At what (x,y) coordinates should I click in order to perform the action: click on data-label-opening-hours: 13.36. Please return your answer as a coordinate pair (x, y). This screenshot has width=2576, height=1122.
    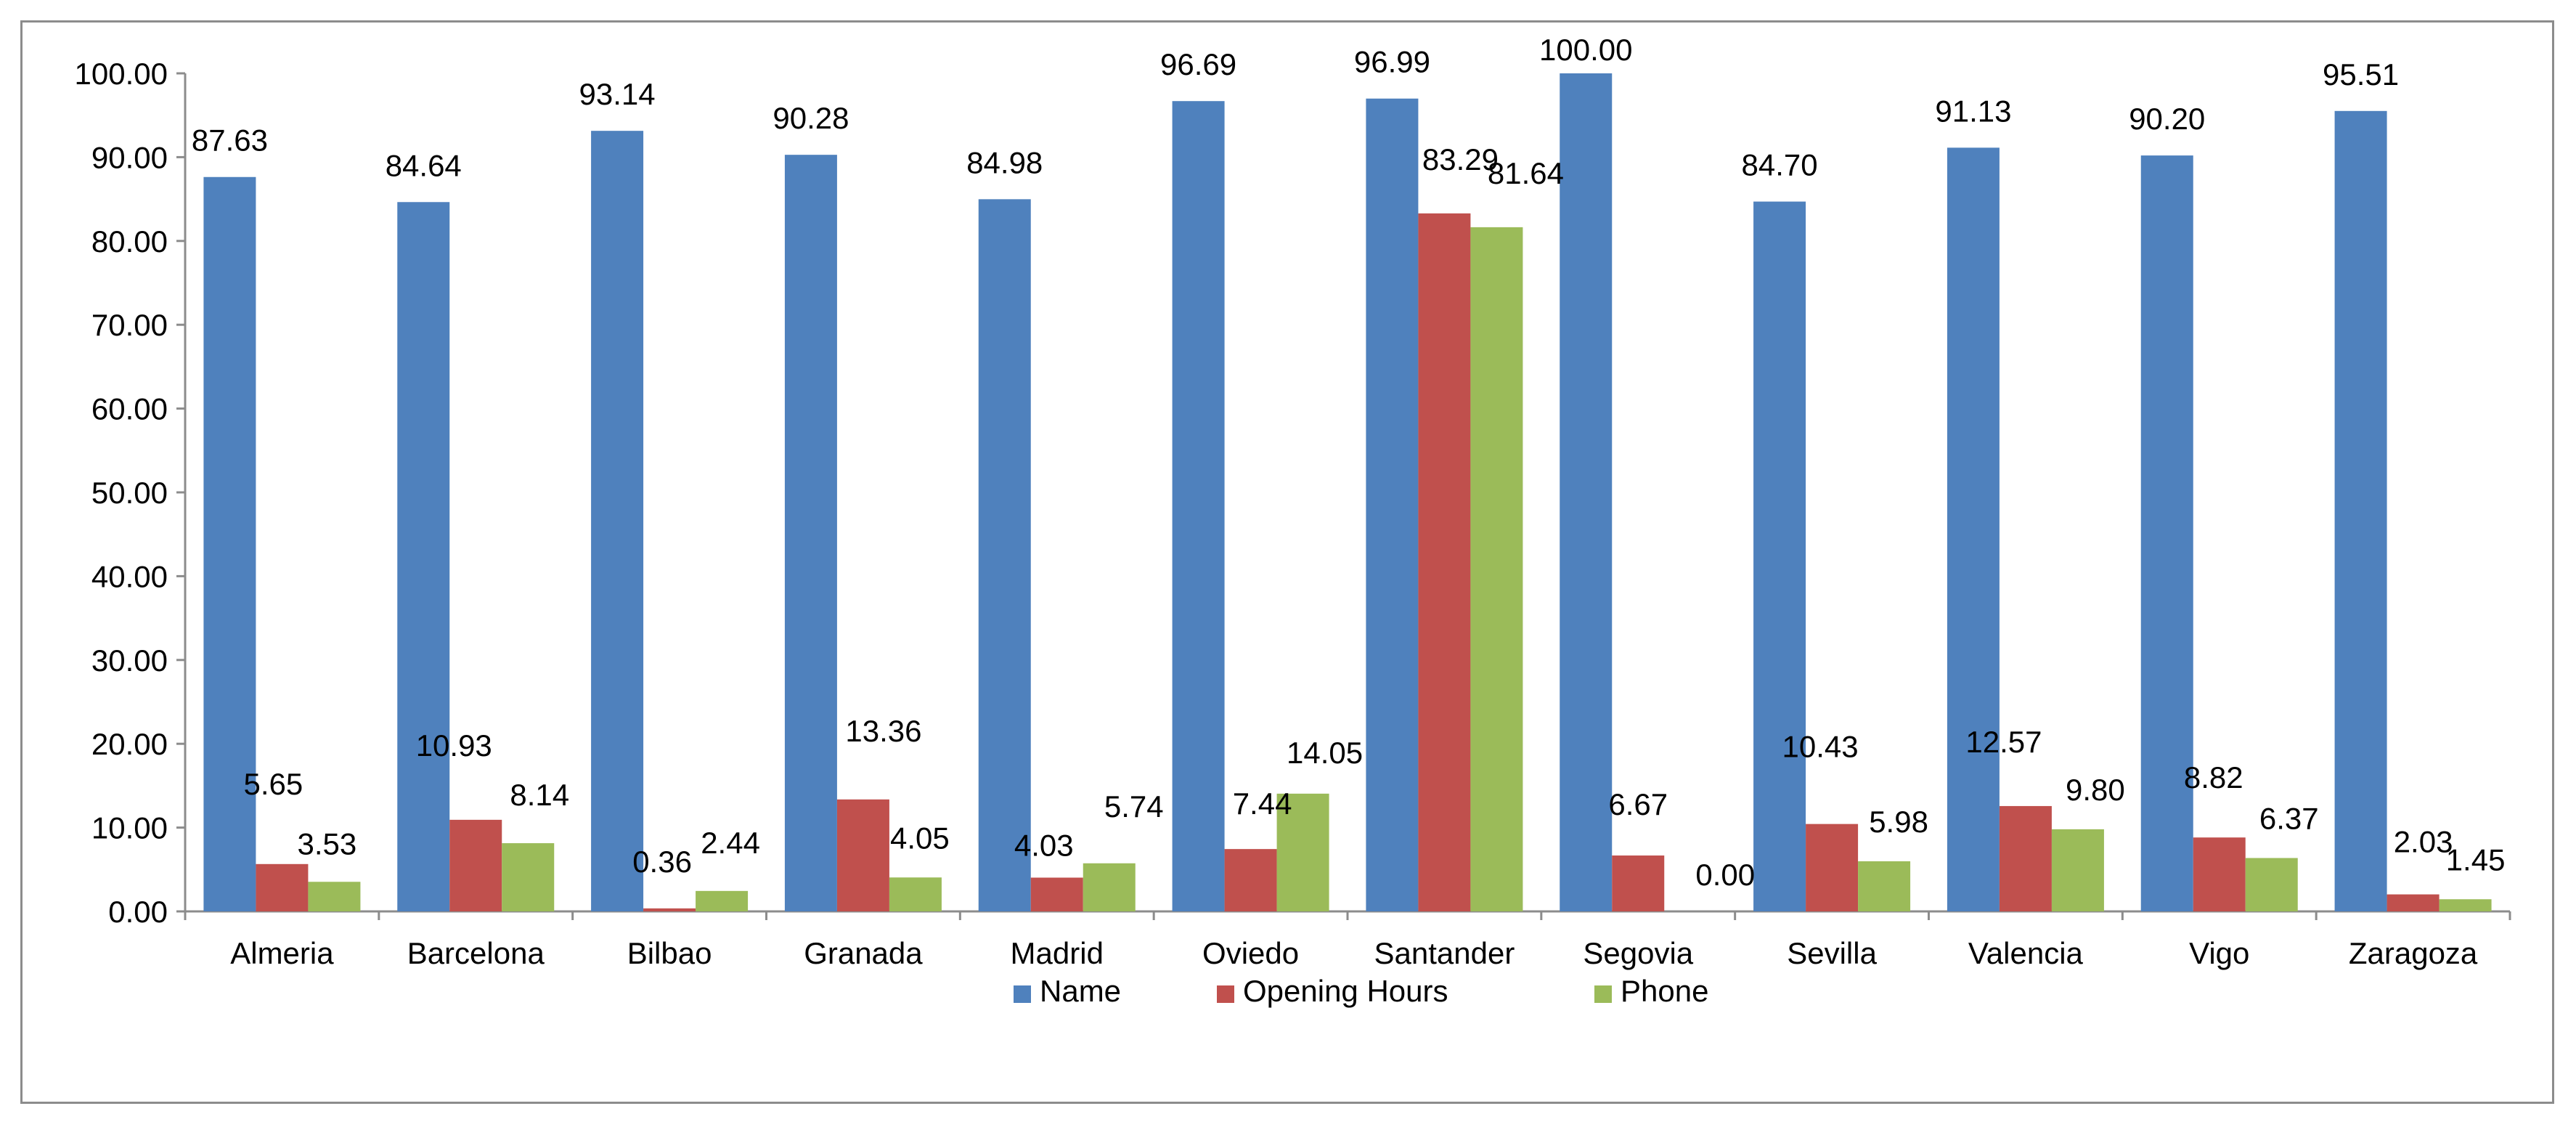
    Looking at the image, I should click on (883, 731).